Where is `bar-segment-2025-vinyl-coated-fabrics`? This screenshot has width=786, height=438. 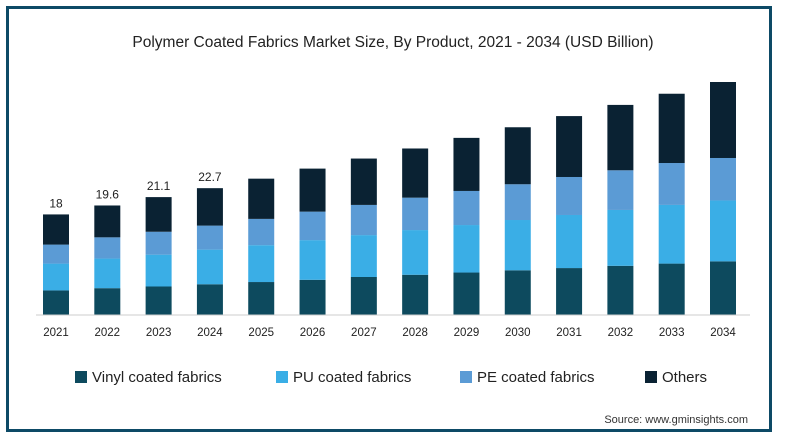 bar-segment-2025-vinyl-coated-fabrics is located at coordinates (261, 298).